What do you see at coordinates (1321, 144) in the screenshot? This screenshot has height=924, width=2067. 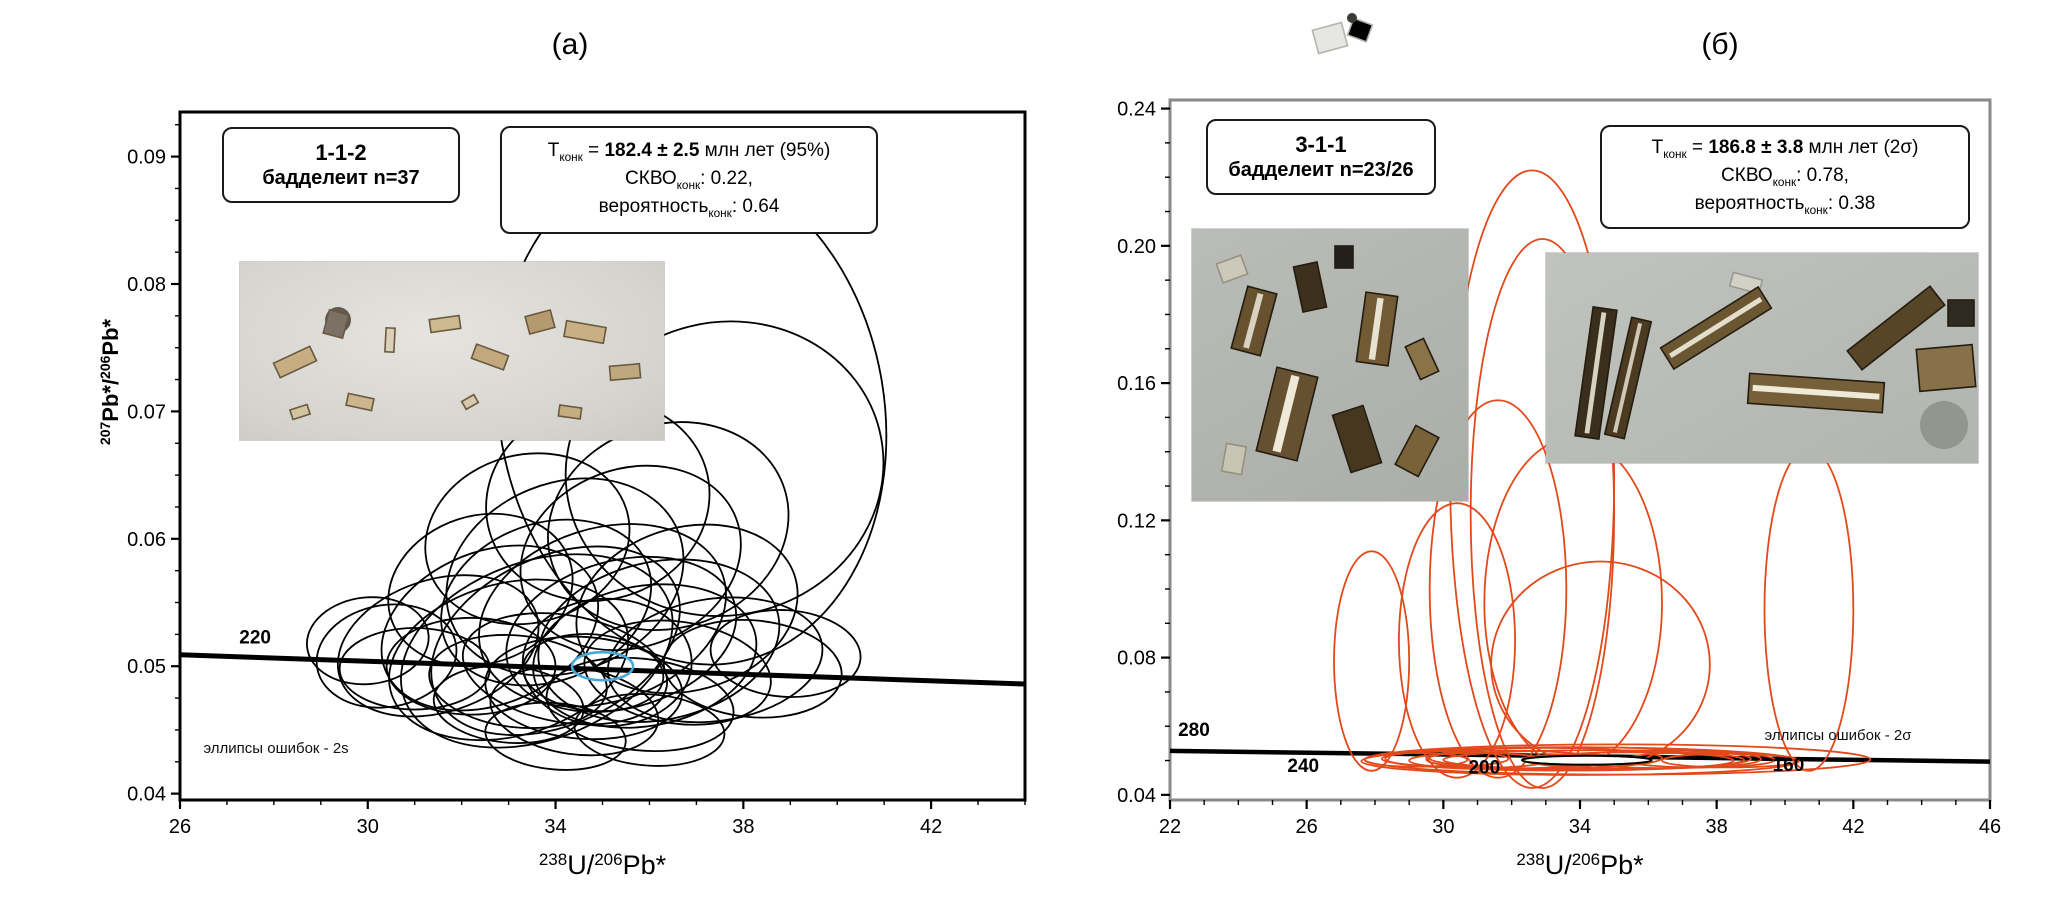 I see `sample-code: 3-1-1` at bounding box center [1321, 144].